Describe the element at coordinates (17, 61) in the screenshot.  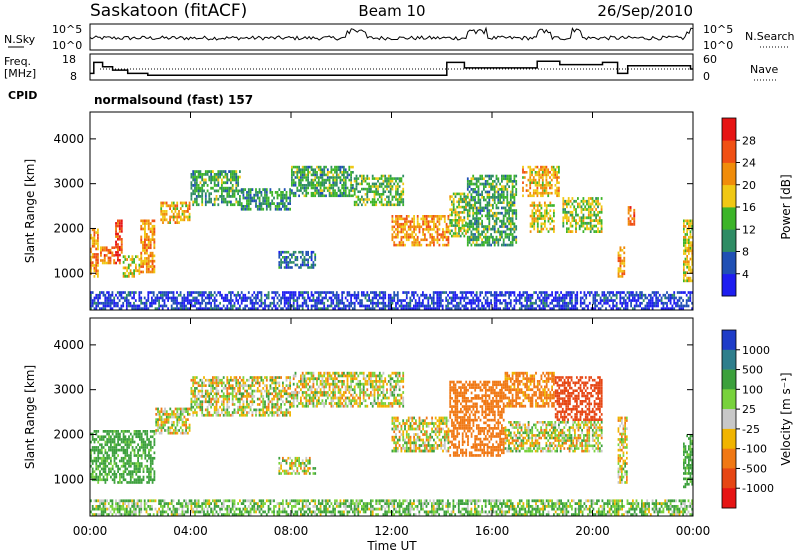
I see `freq-label: Freq.` at that location.